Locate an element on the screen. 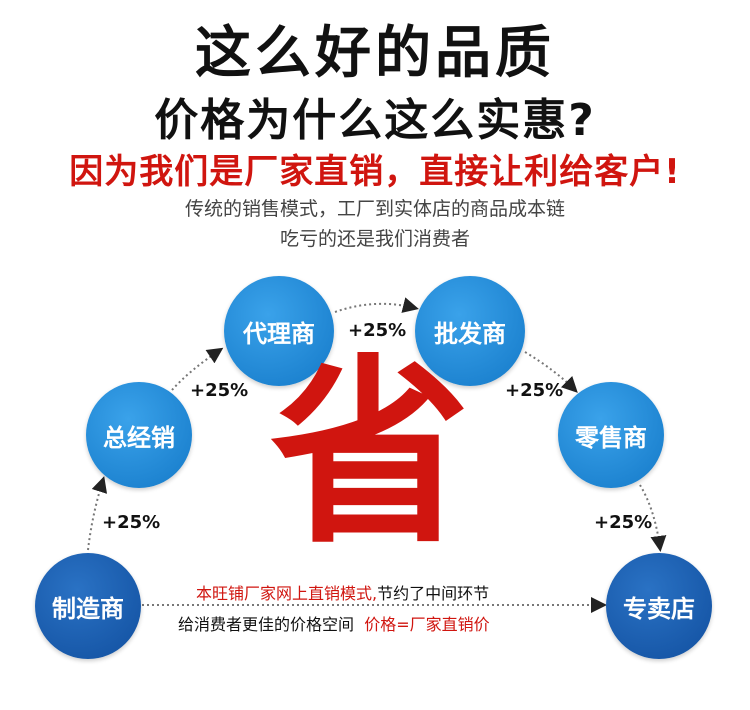  note-black-1: 节约了中间环节 is located at coordinates (433, 593).